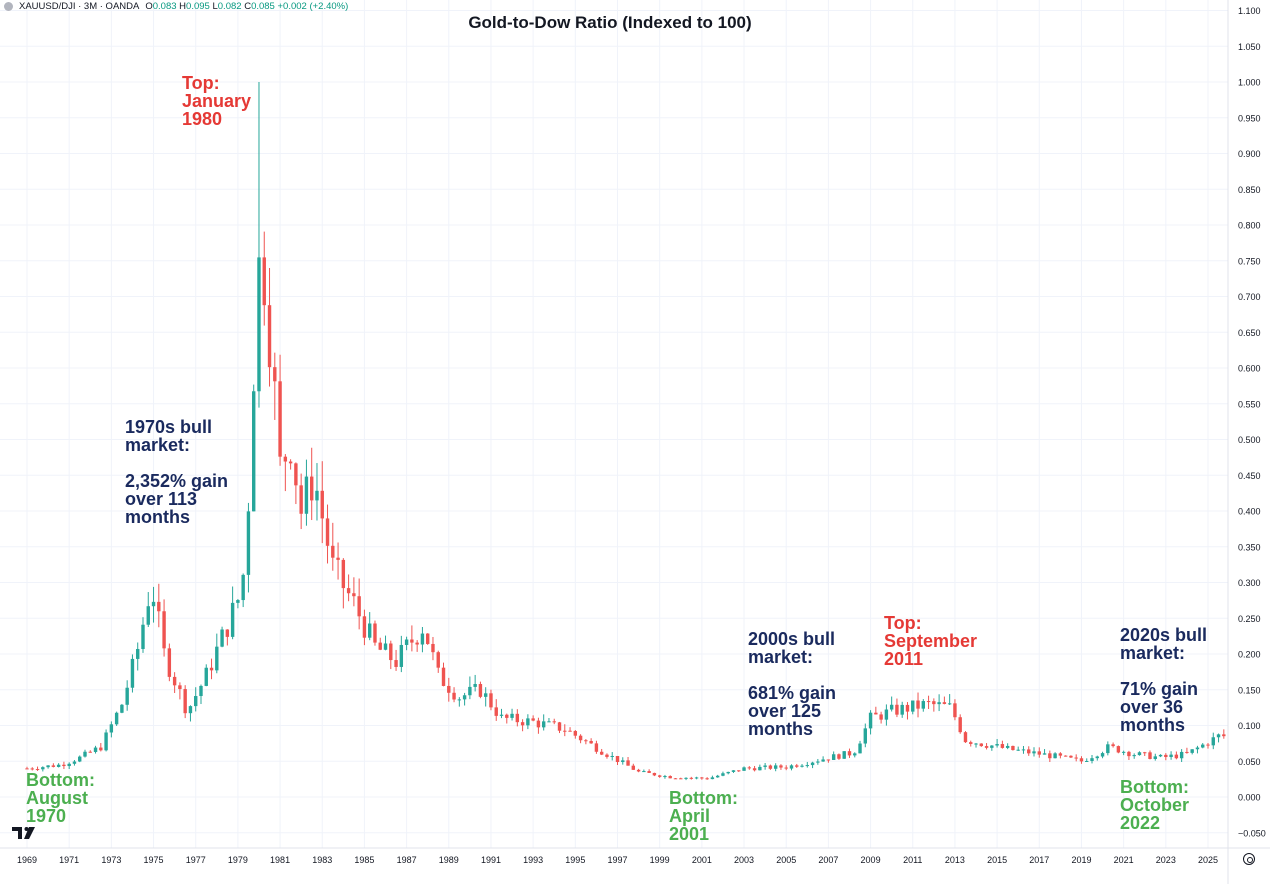  What do you see at coordinates (955, 860) in the screenshot?
I see `x-tick-label: 2013` at bounding box center [955, 860].